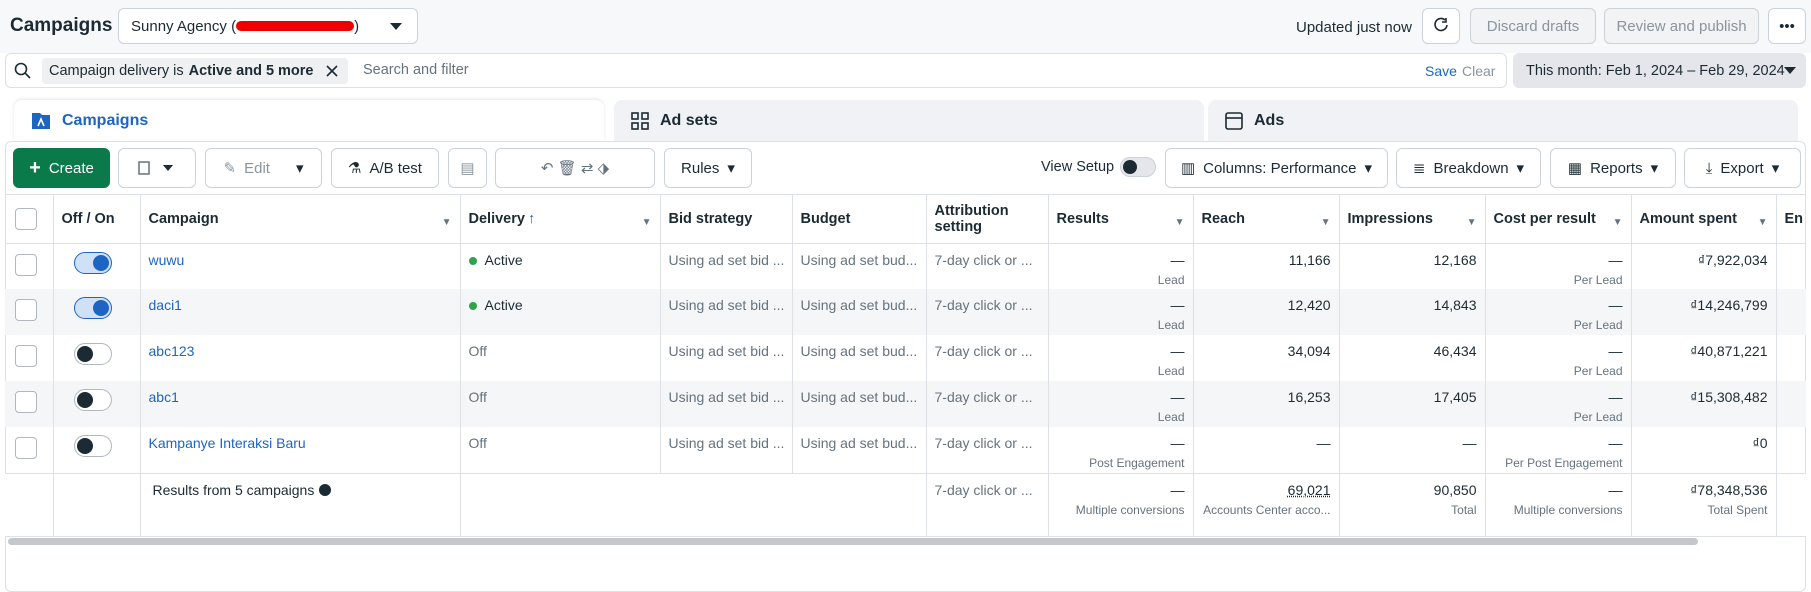  What do you see at coordinates (700, 168) in the screenshot?
I see `rules-label: Rules` at bounding box center [700, 168].